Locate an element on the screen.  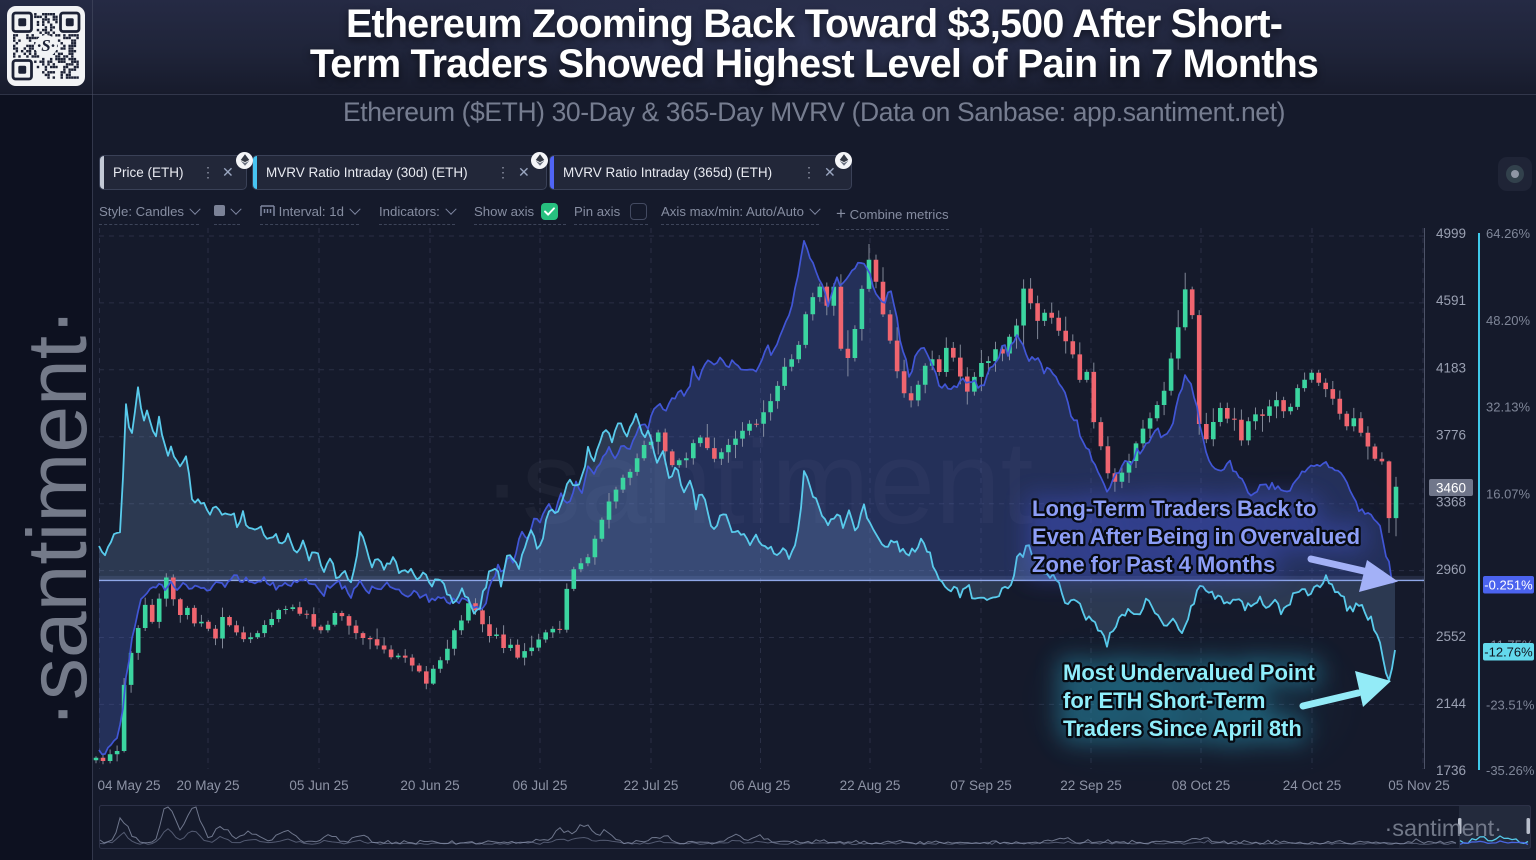
svg-text: 05 Jun 25 is located at coordinates (318, 785).